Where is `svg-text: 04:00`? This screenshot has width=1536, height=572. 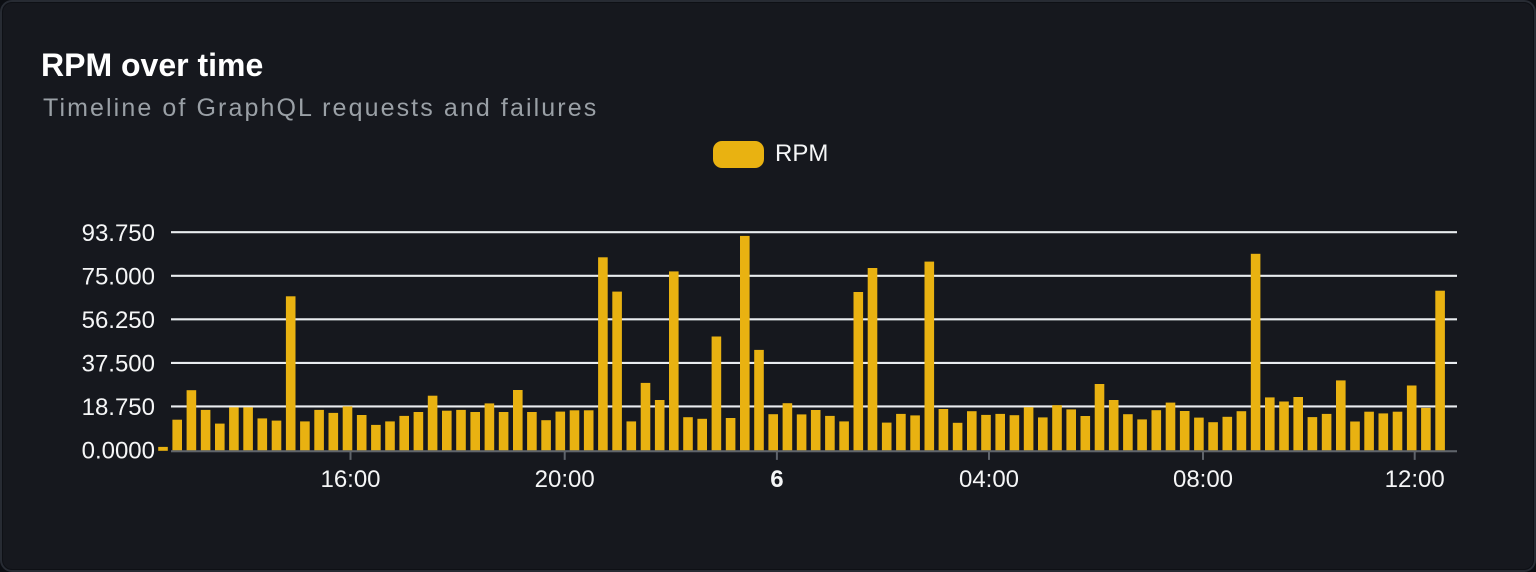 svg-text: 04:00 is located at coordinates (989, 479).